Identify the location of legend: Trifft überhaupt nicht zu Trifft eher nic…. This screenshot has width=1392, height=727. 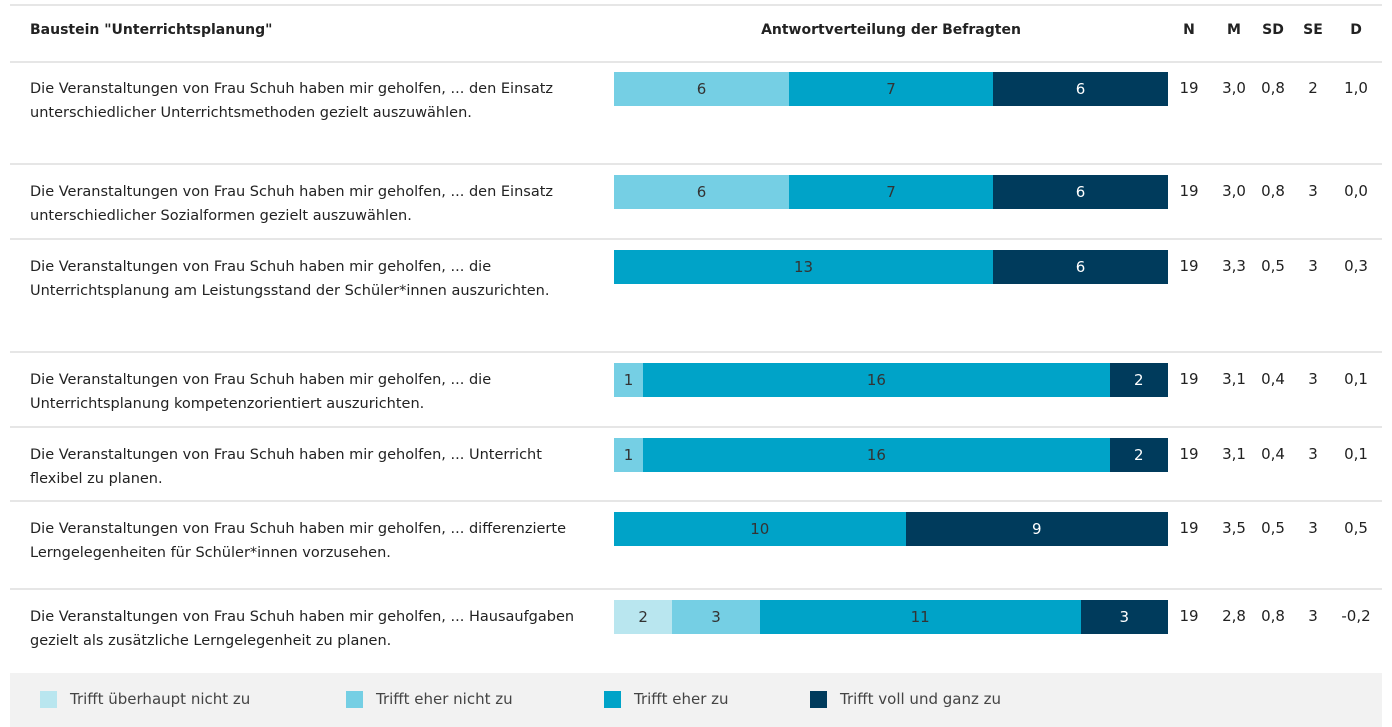
(696, 700).